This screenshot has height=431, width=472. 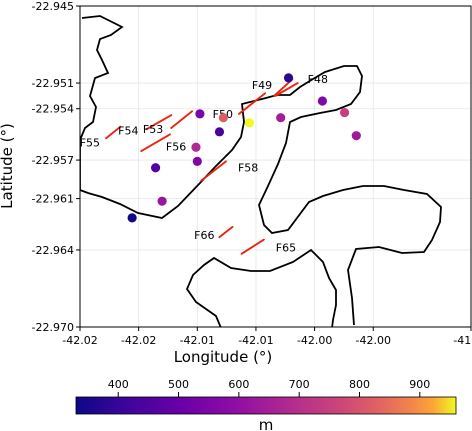 I want to click on colorbar-ticks: 400 500 600 700 800 900, so click(x=269, y=387).